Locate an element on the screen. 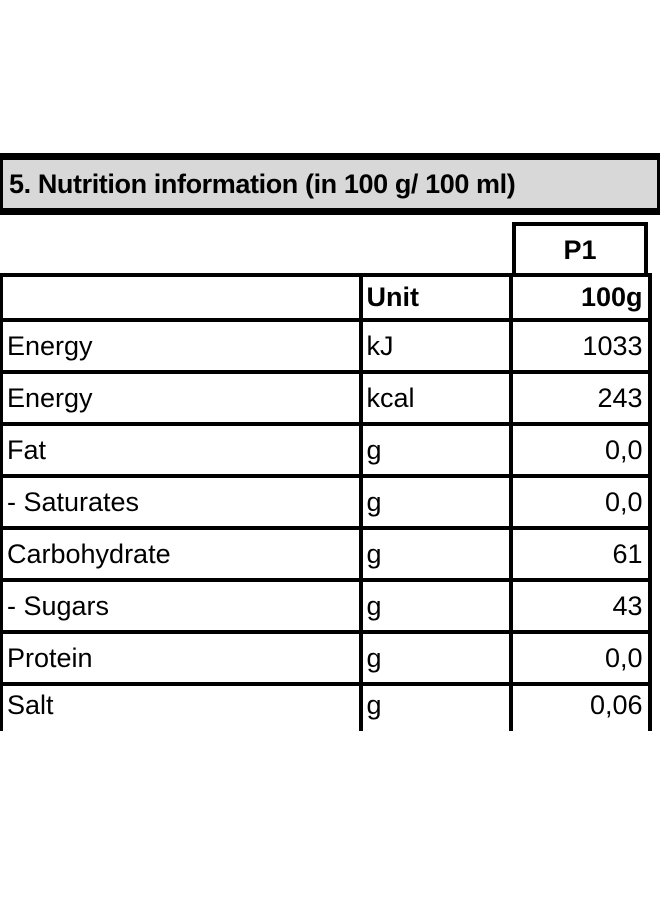  product-header-cell: P1 is located at coordinates (580, 250).